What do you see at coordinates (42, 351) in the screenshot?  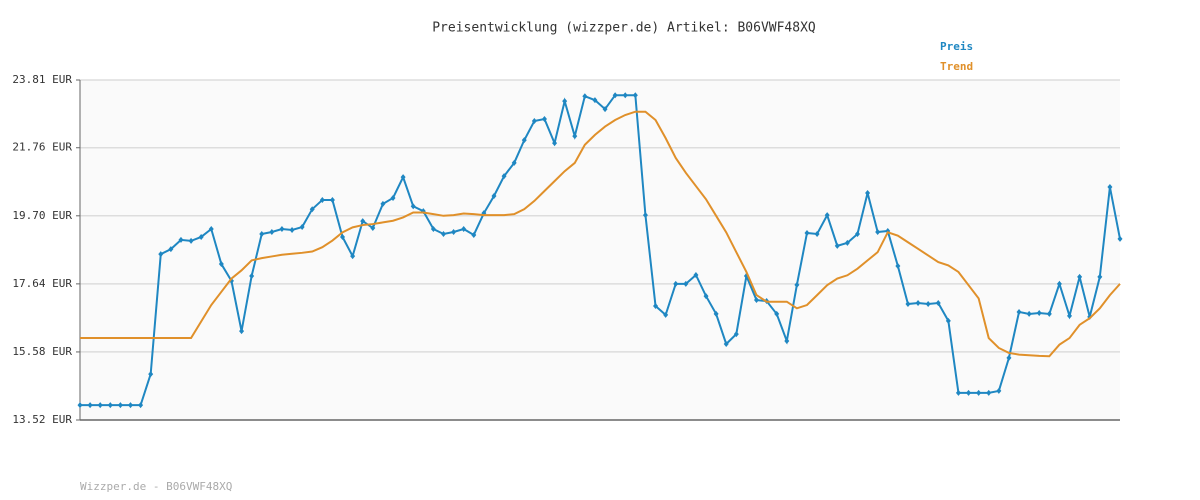 I see `y-tick-label: 15.58 EUR` at bounding box center [42, 351].